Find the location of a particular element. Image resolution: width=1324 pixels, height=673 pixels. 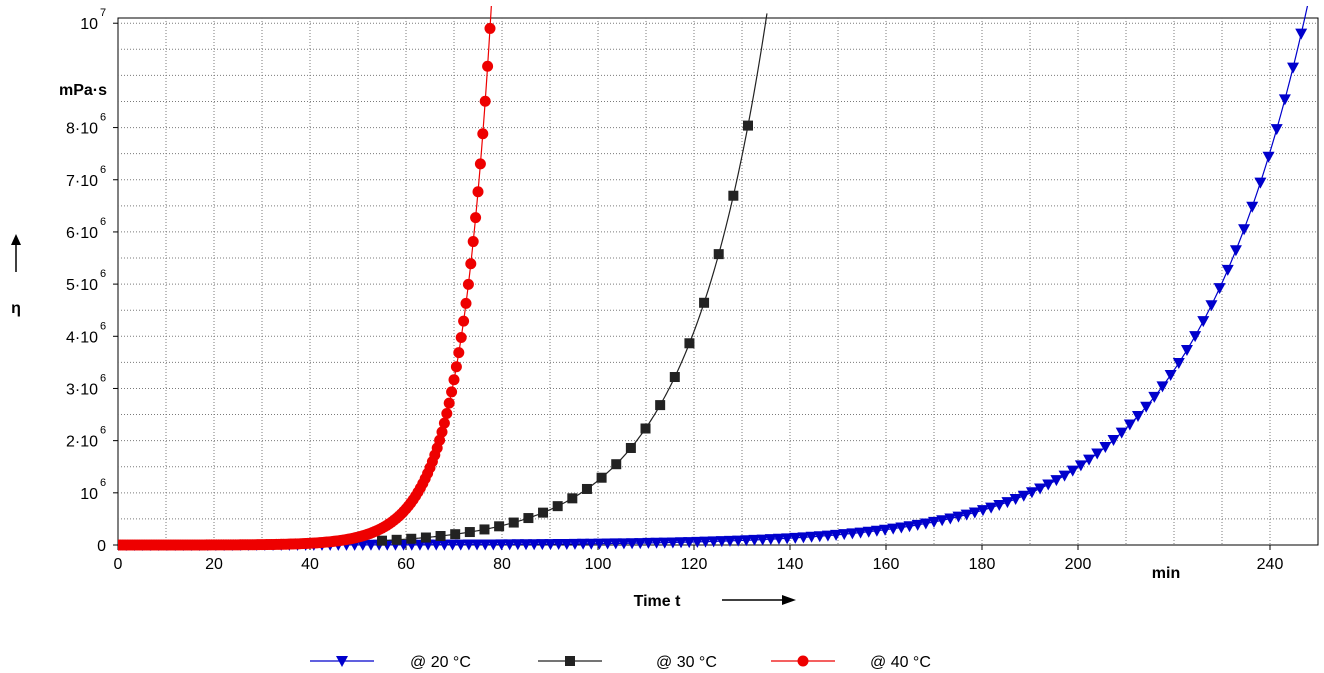

y-tick-label: 5·10 is located at coordinates (82, 285).